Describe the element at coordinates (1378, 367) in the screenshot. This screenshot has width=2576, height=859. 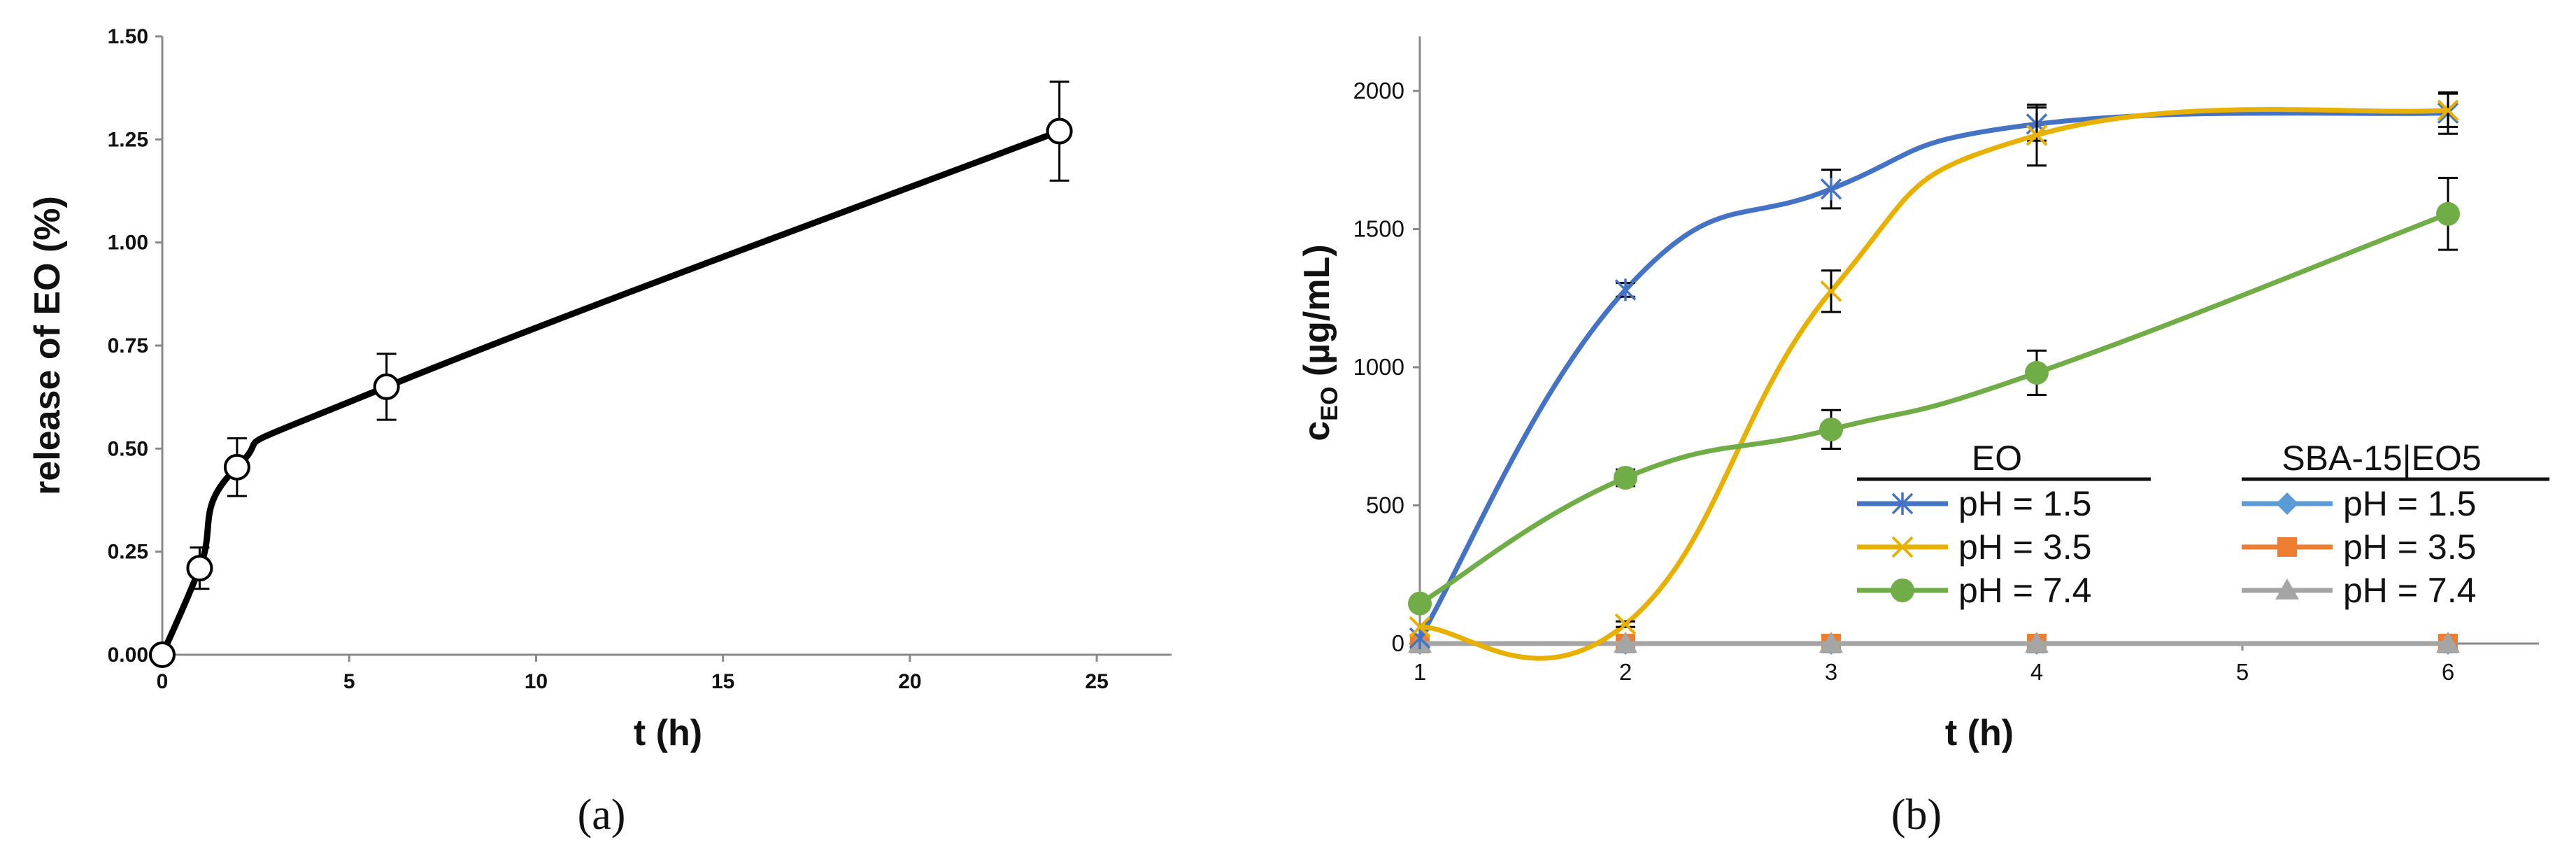
I see `chart-b-y-tick-label: 1000` at that location.